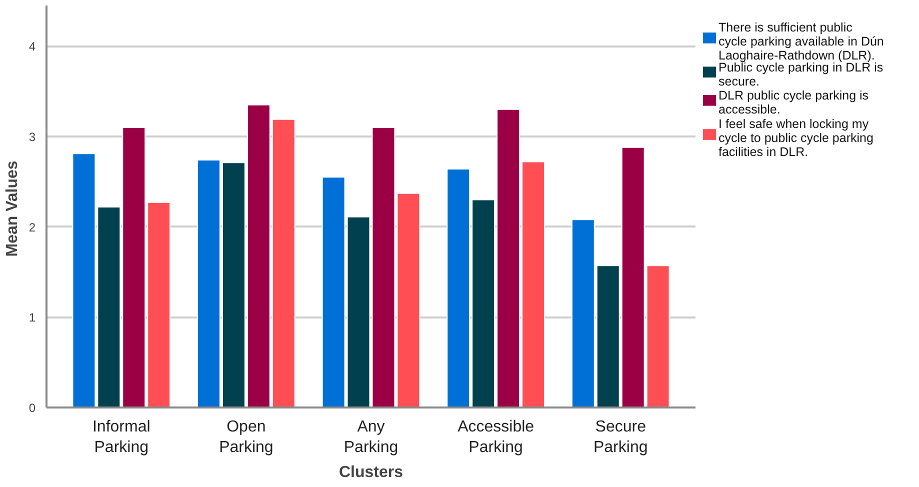 This screenshot has height=487, width=919. What do you see at coordinates (796, 138) in the screenshot?
I see `legend-label: I feel safe when locking my cycle to public cycle parking facilities in DLR.` at bounding box center [796, 138].